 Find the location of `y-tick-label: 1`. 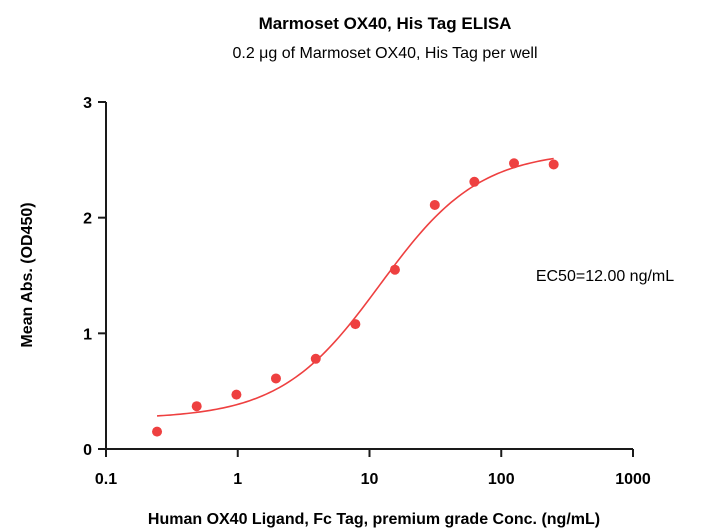

y-tick-label: 1 is located at coordinates (87, 334).